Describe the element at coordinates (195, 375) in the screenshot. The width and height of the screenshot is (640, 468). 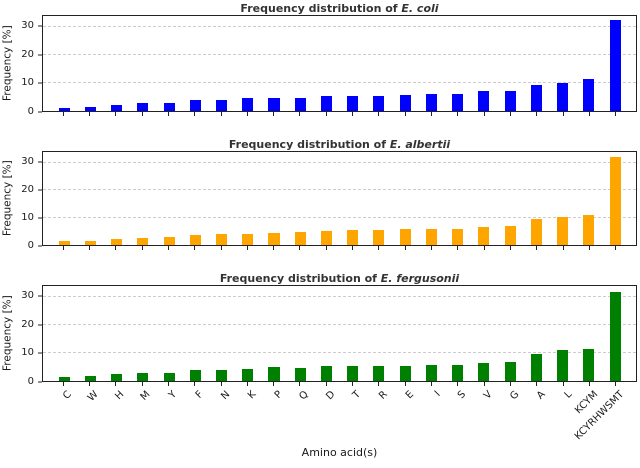
I see `bar-F` at that location.